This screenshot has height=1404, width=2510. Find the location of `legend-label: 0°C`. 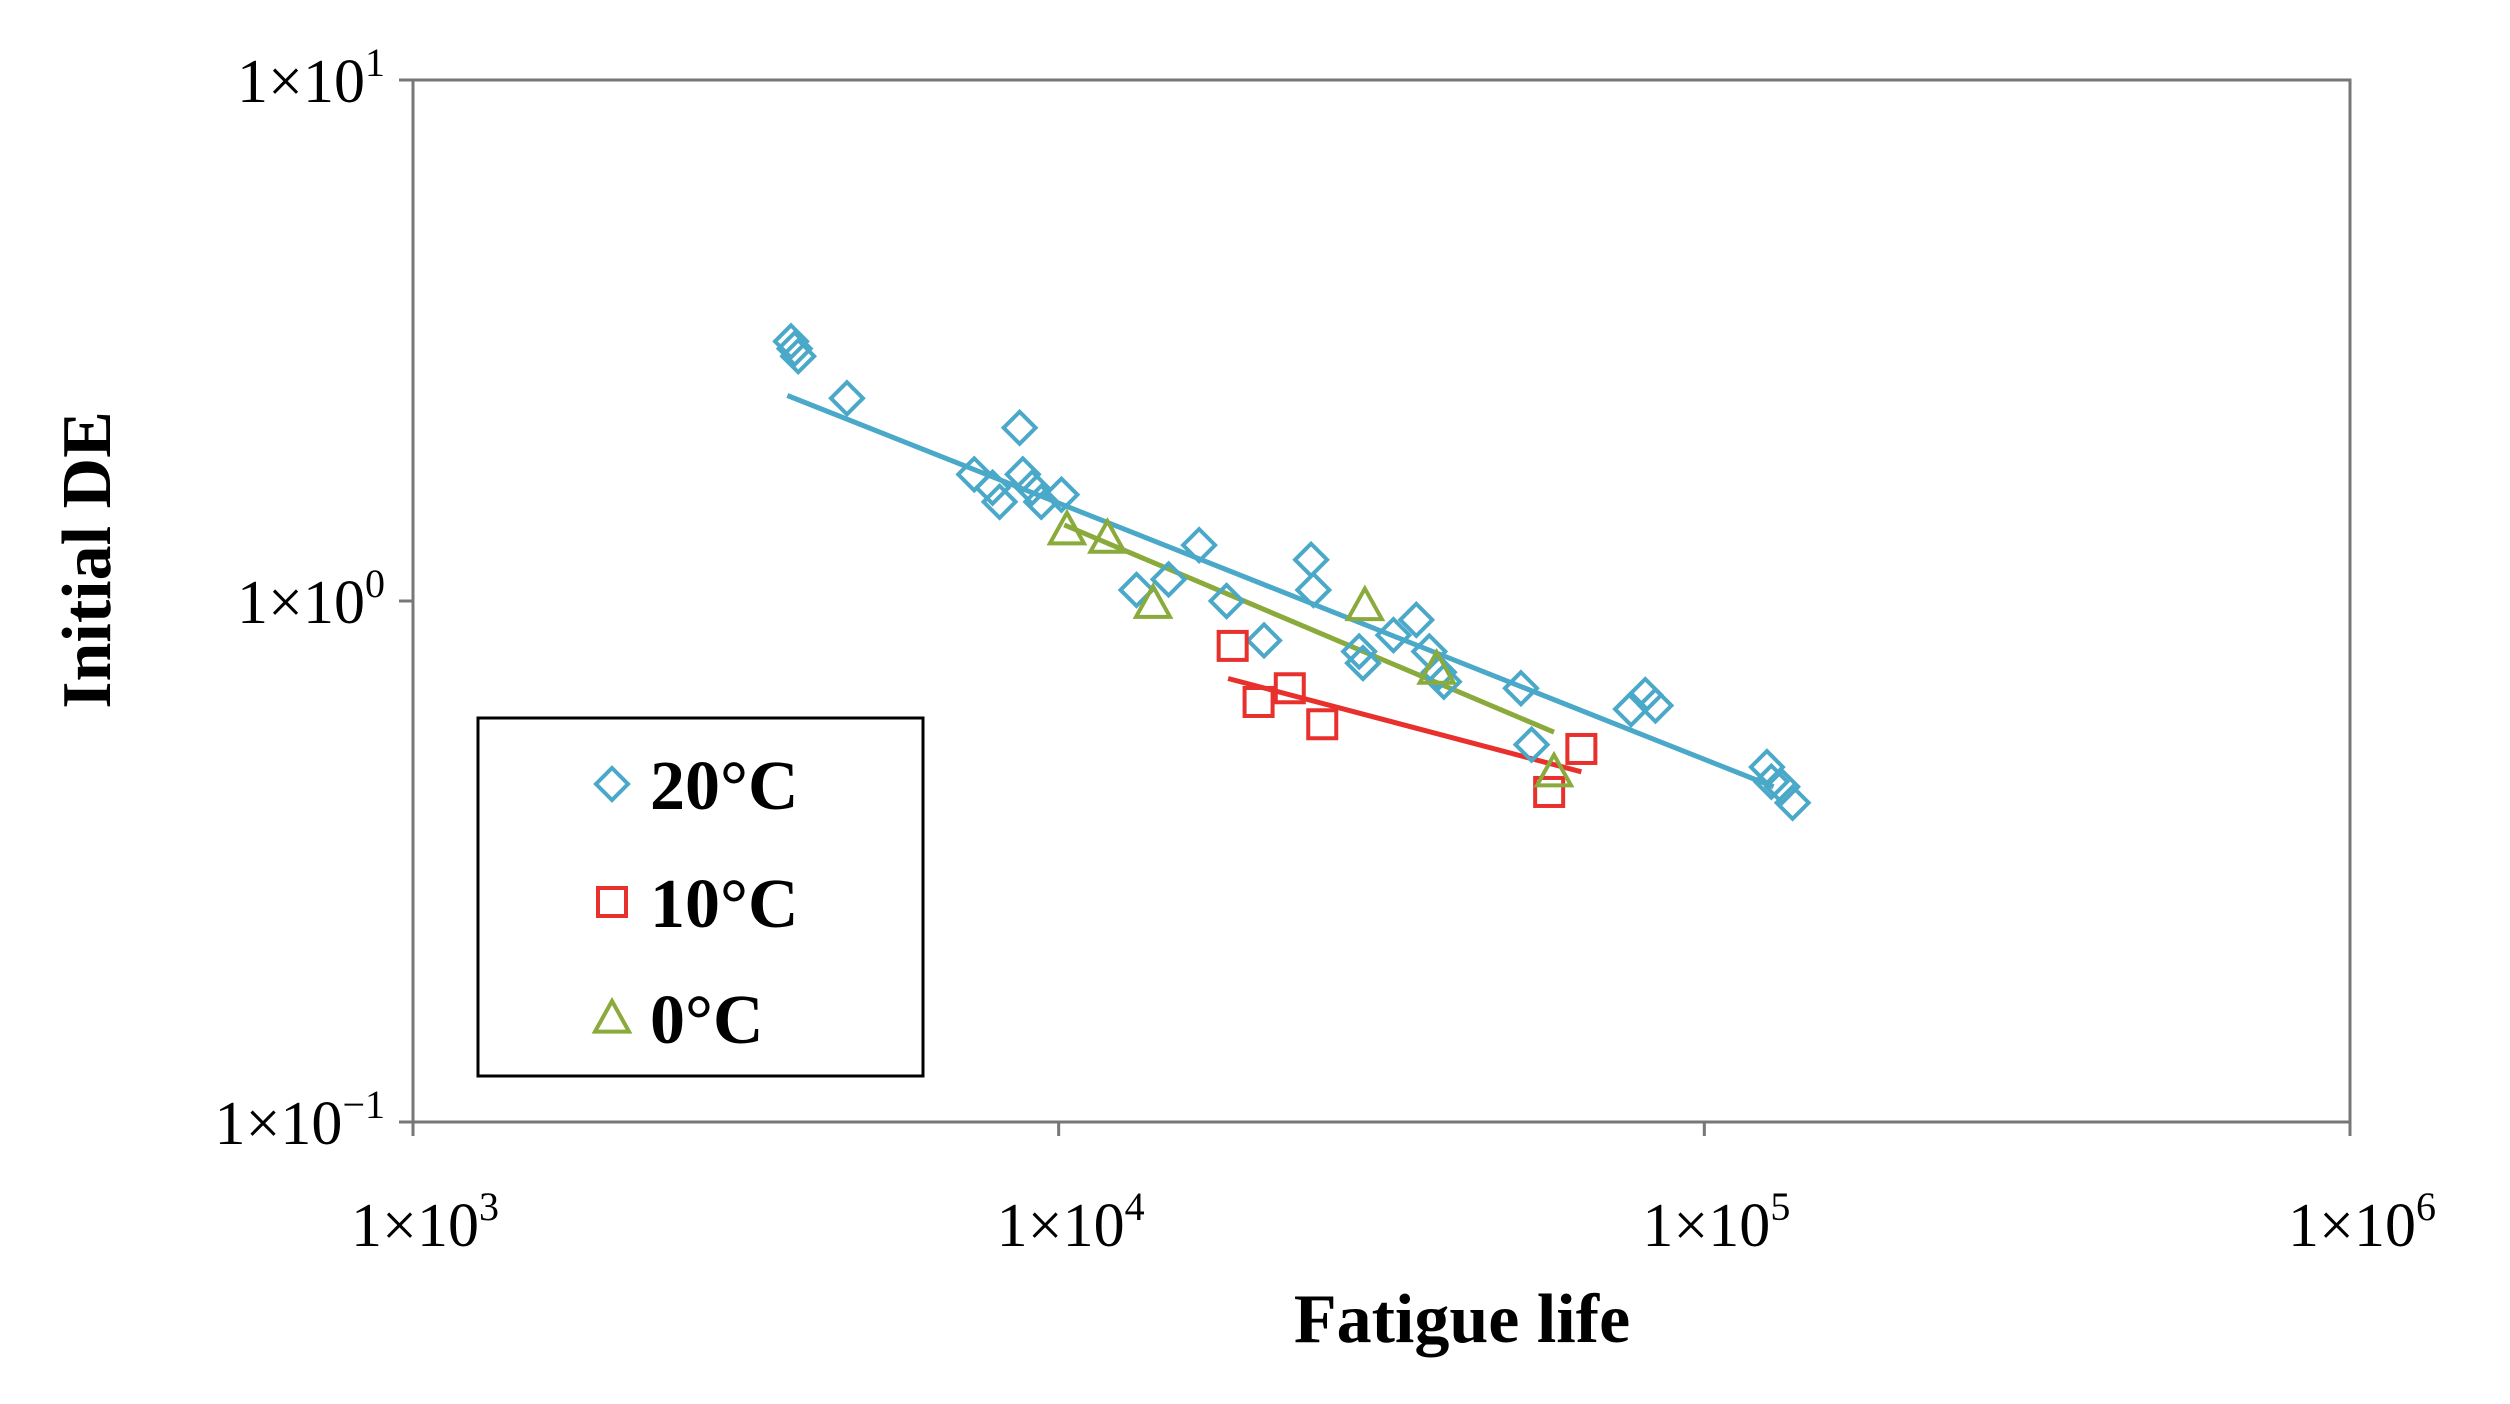

legend-label: 0°C is located at coordinates (707, 1020).